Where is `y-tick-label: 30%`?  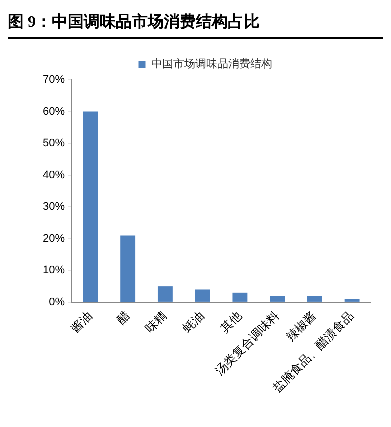
y-tick-label: 30% is located at coordinates (54, 207).